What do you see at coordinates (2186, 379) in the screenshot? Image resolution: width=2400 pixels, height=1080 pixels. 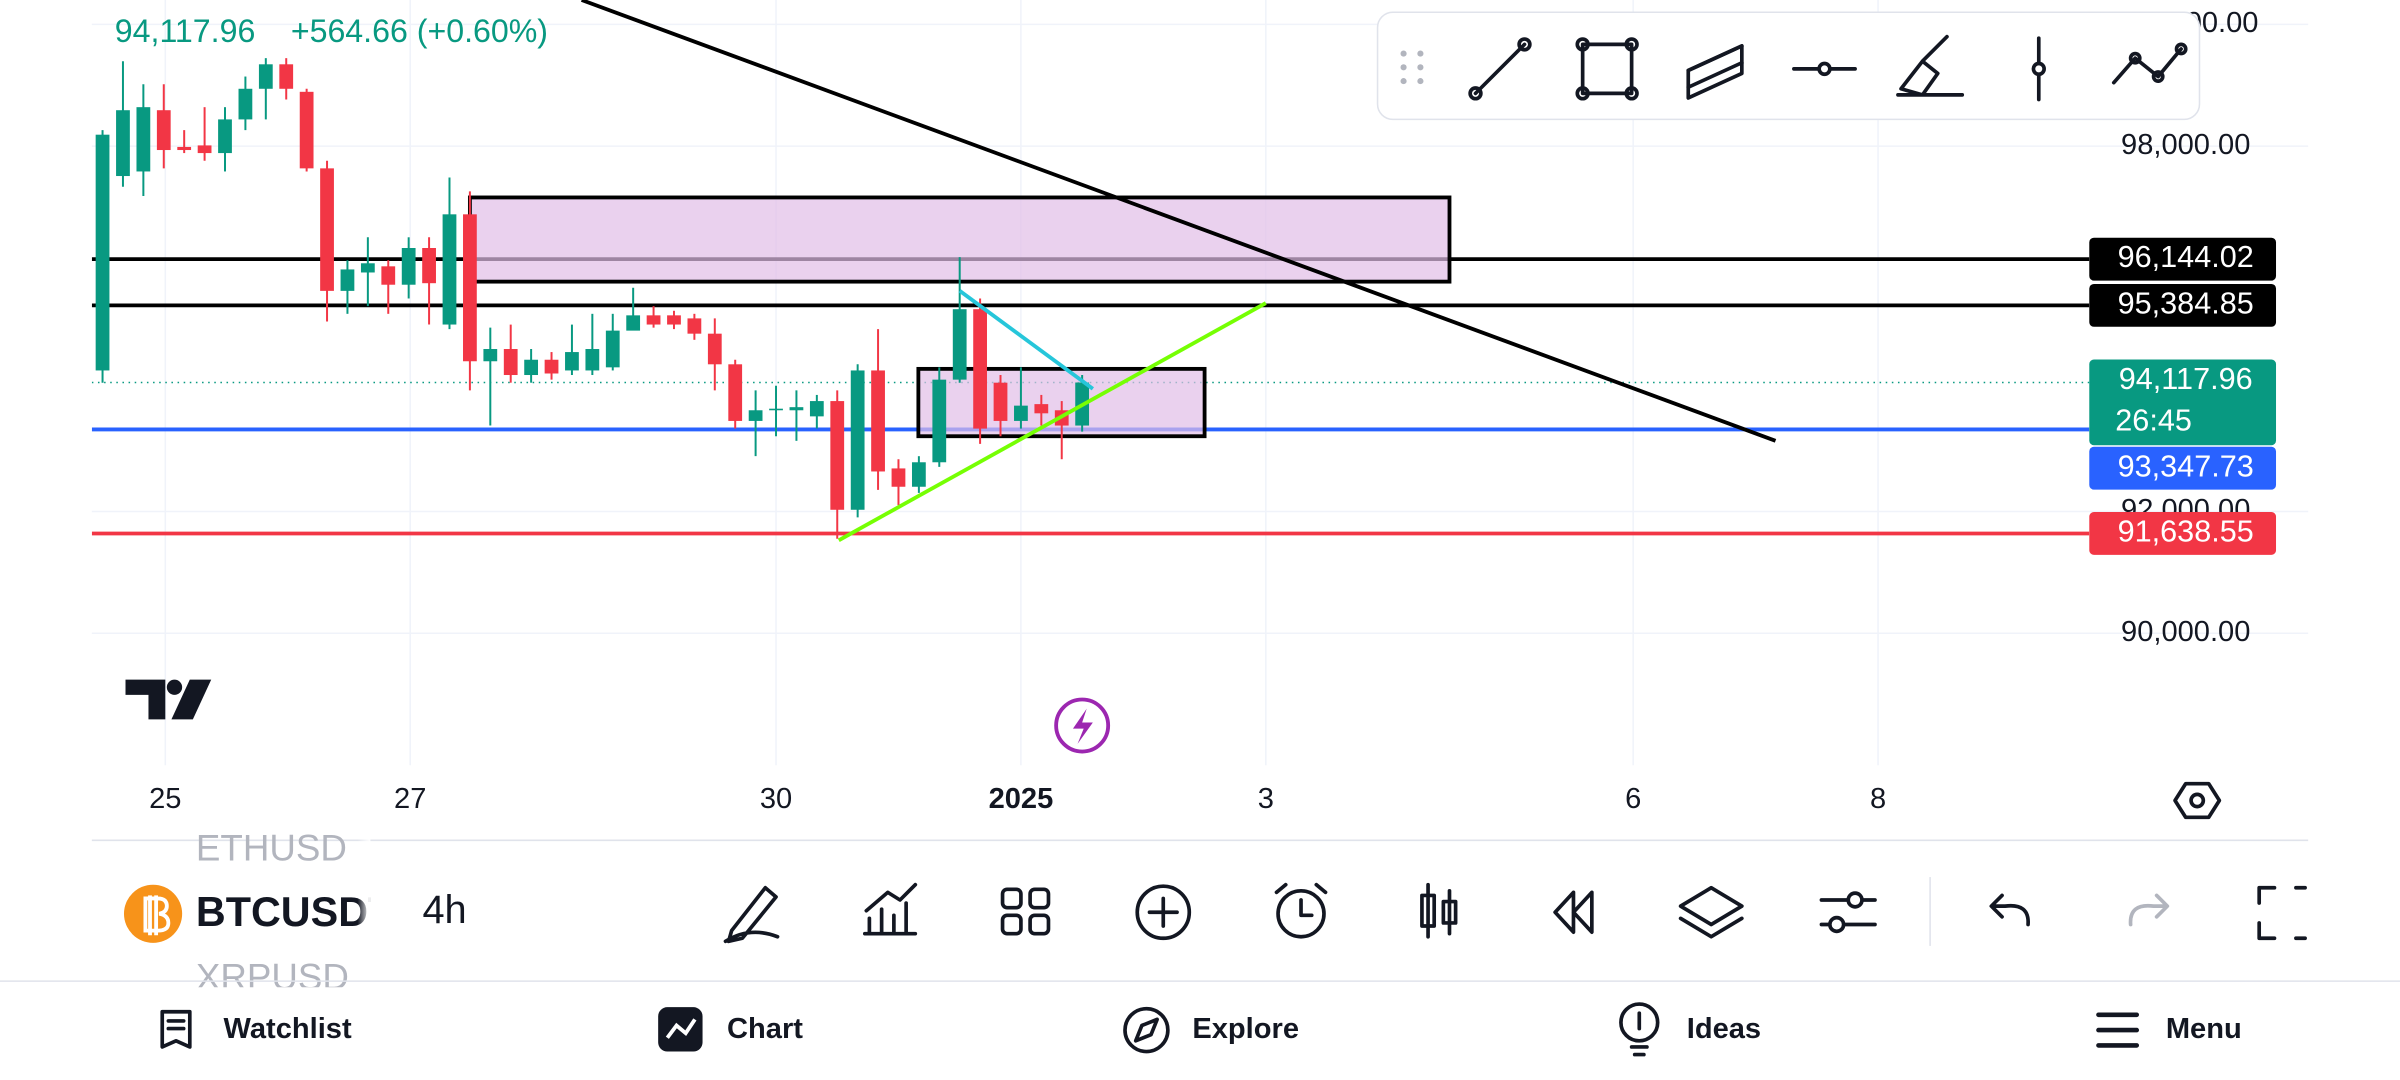 I see `price-badge-label: 94,117.96` at bounding box center [2186, 379].